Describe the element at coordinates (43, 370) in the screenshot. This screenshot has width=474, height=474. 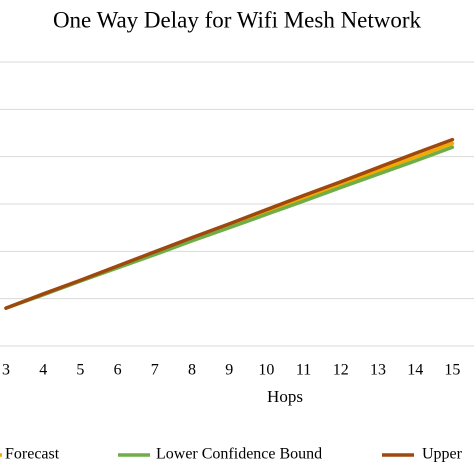
I see `x-tick-label: 4` at that location.